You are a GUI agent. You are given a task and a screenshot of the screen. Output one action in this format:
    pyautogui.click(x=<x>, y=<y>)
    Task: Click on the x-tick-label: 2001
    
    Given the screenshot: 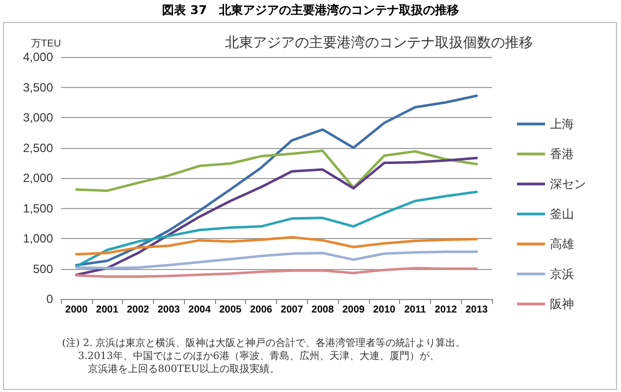 What is the action you would take?
    pyautogui.click(x=107, y=310)
    